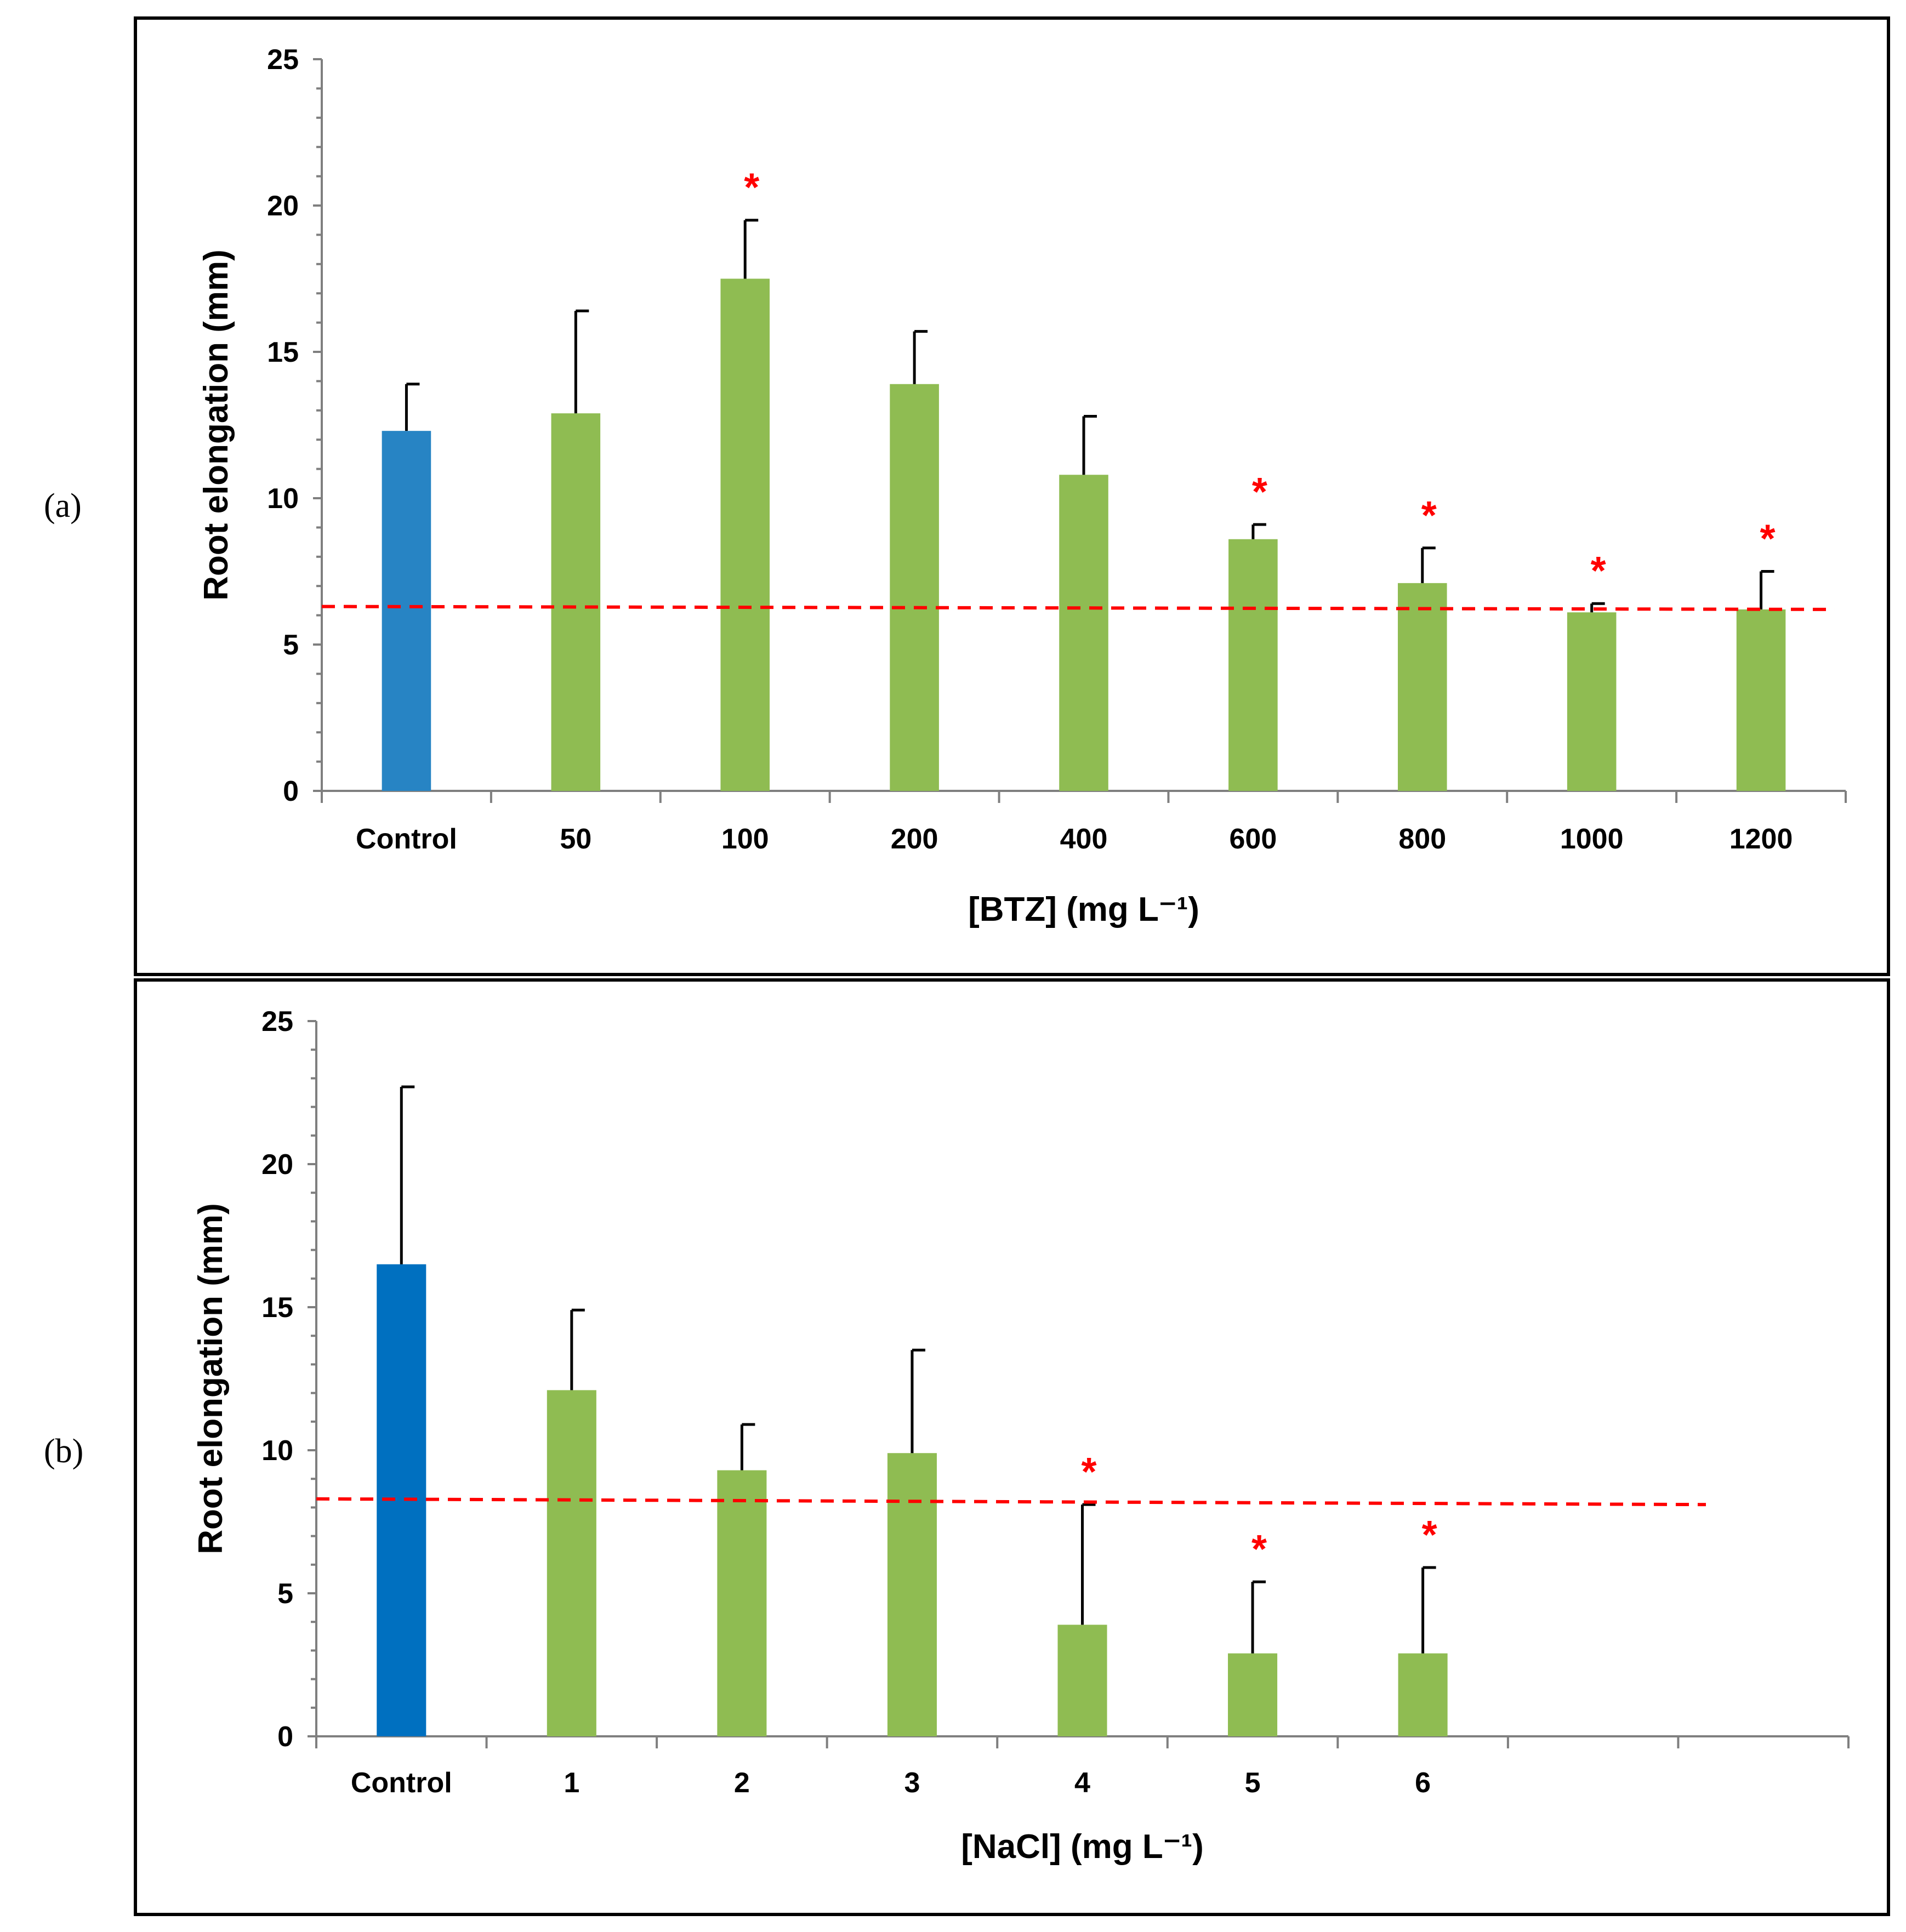 This screenshot has height=1932, width=1906. Describe the element at coordinates (1761, 839) in the screenshot. I see `x-tick-label: 1200` at that location.